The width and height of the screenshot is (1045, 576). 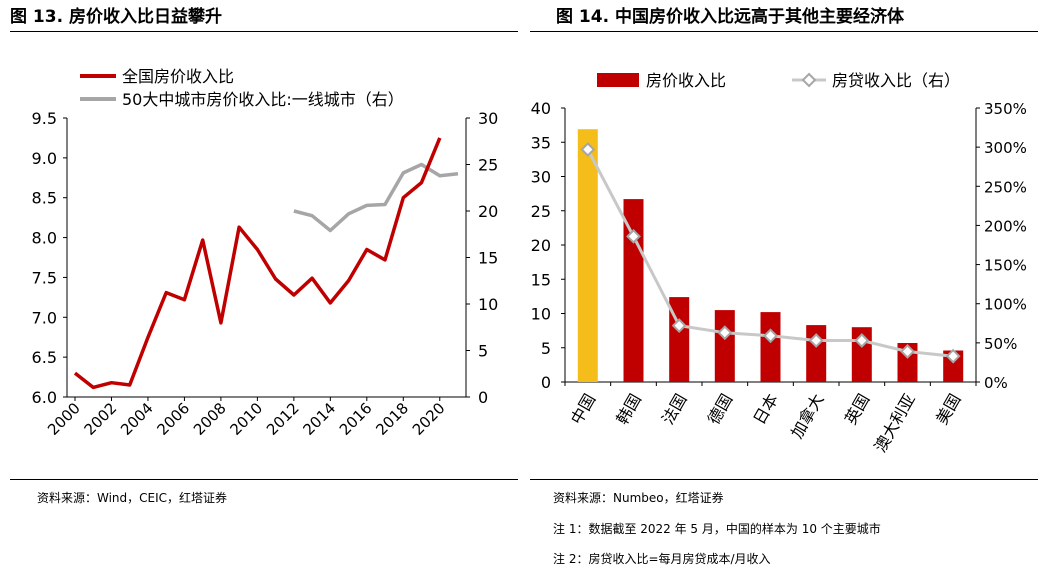 What do you see at coordinates (541, 177) in the screenshot?
I see `right-chart-y-left-tick-label: 30` at bounding box center [541, 177].